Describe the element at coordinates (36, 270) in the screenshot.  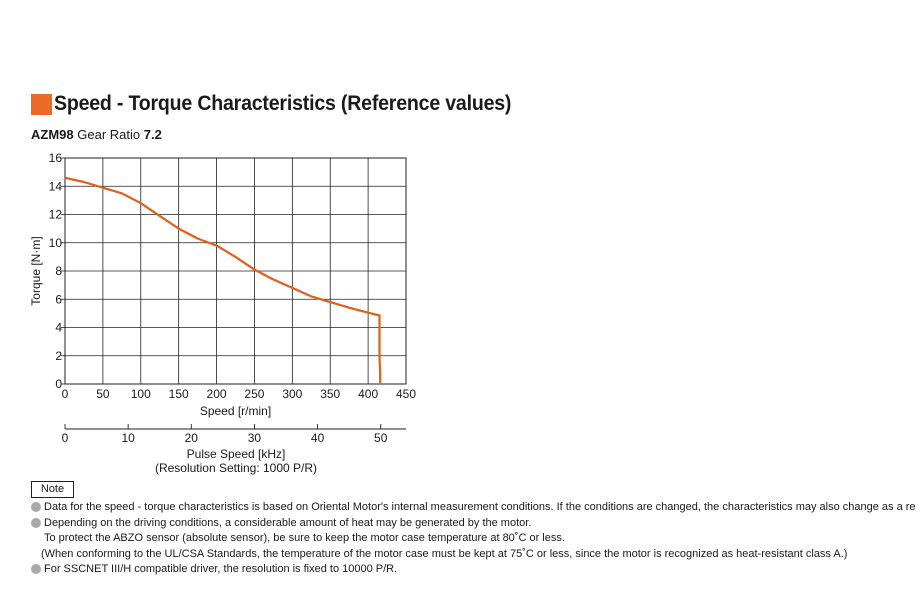
I see `y-axis-label: Torque [N·m]` at that location.